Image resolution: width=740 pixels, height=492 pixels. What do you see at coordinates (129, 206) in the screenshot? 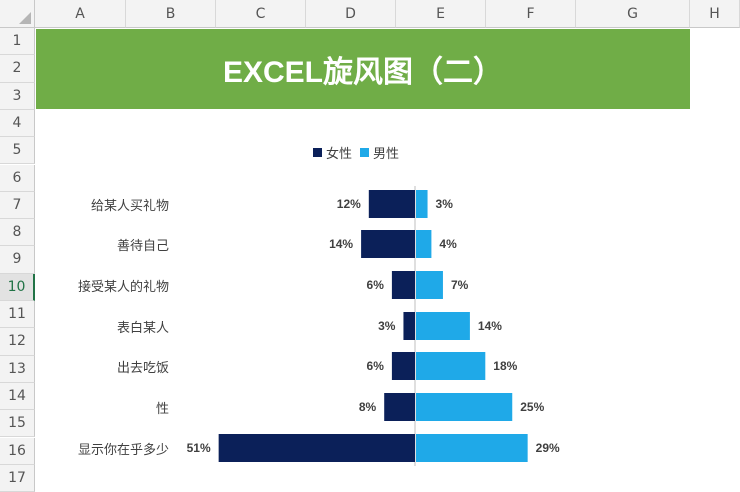
I see `category-label: 给某人买礼物` at bounding box center [129, 206].